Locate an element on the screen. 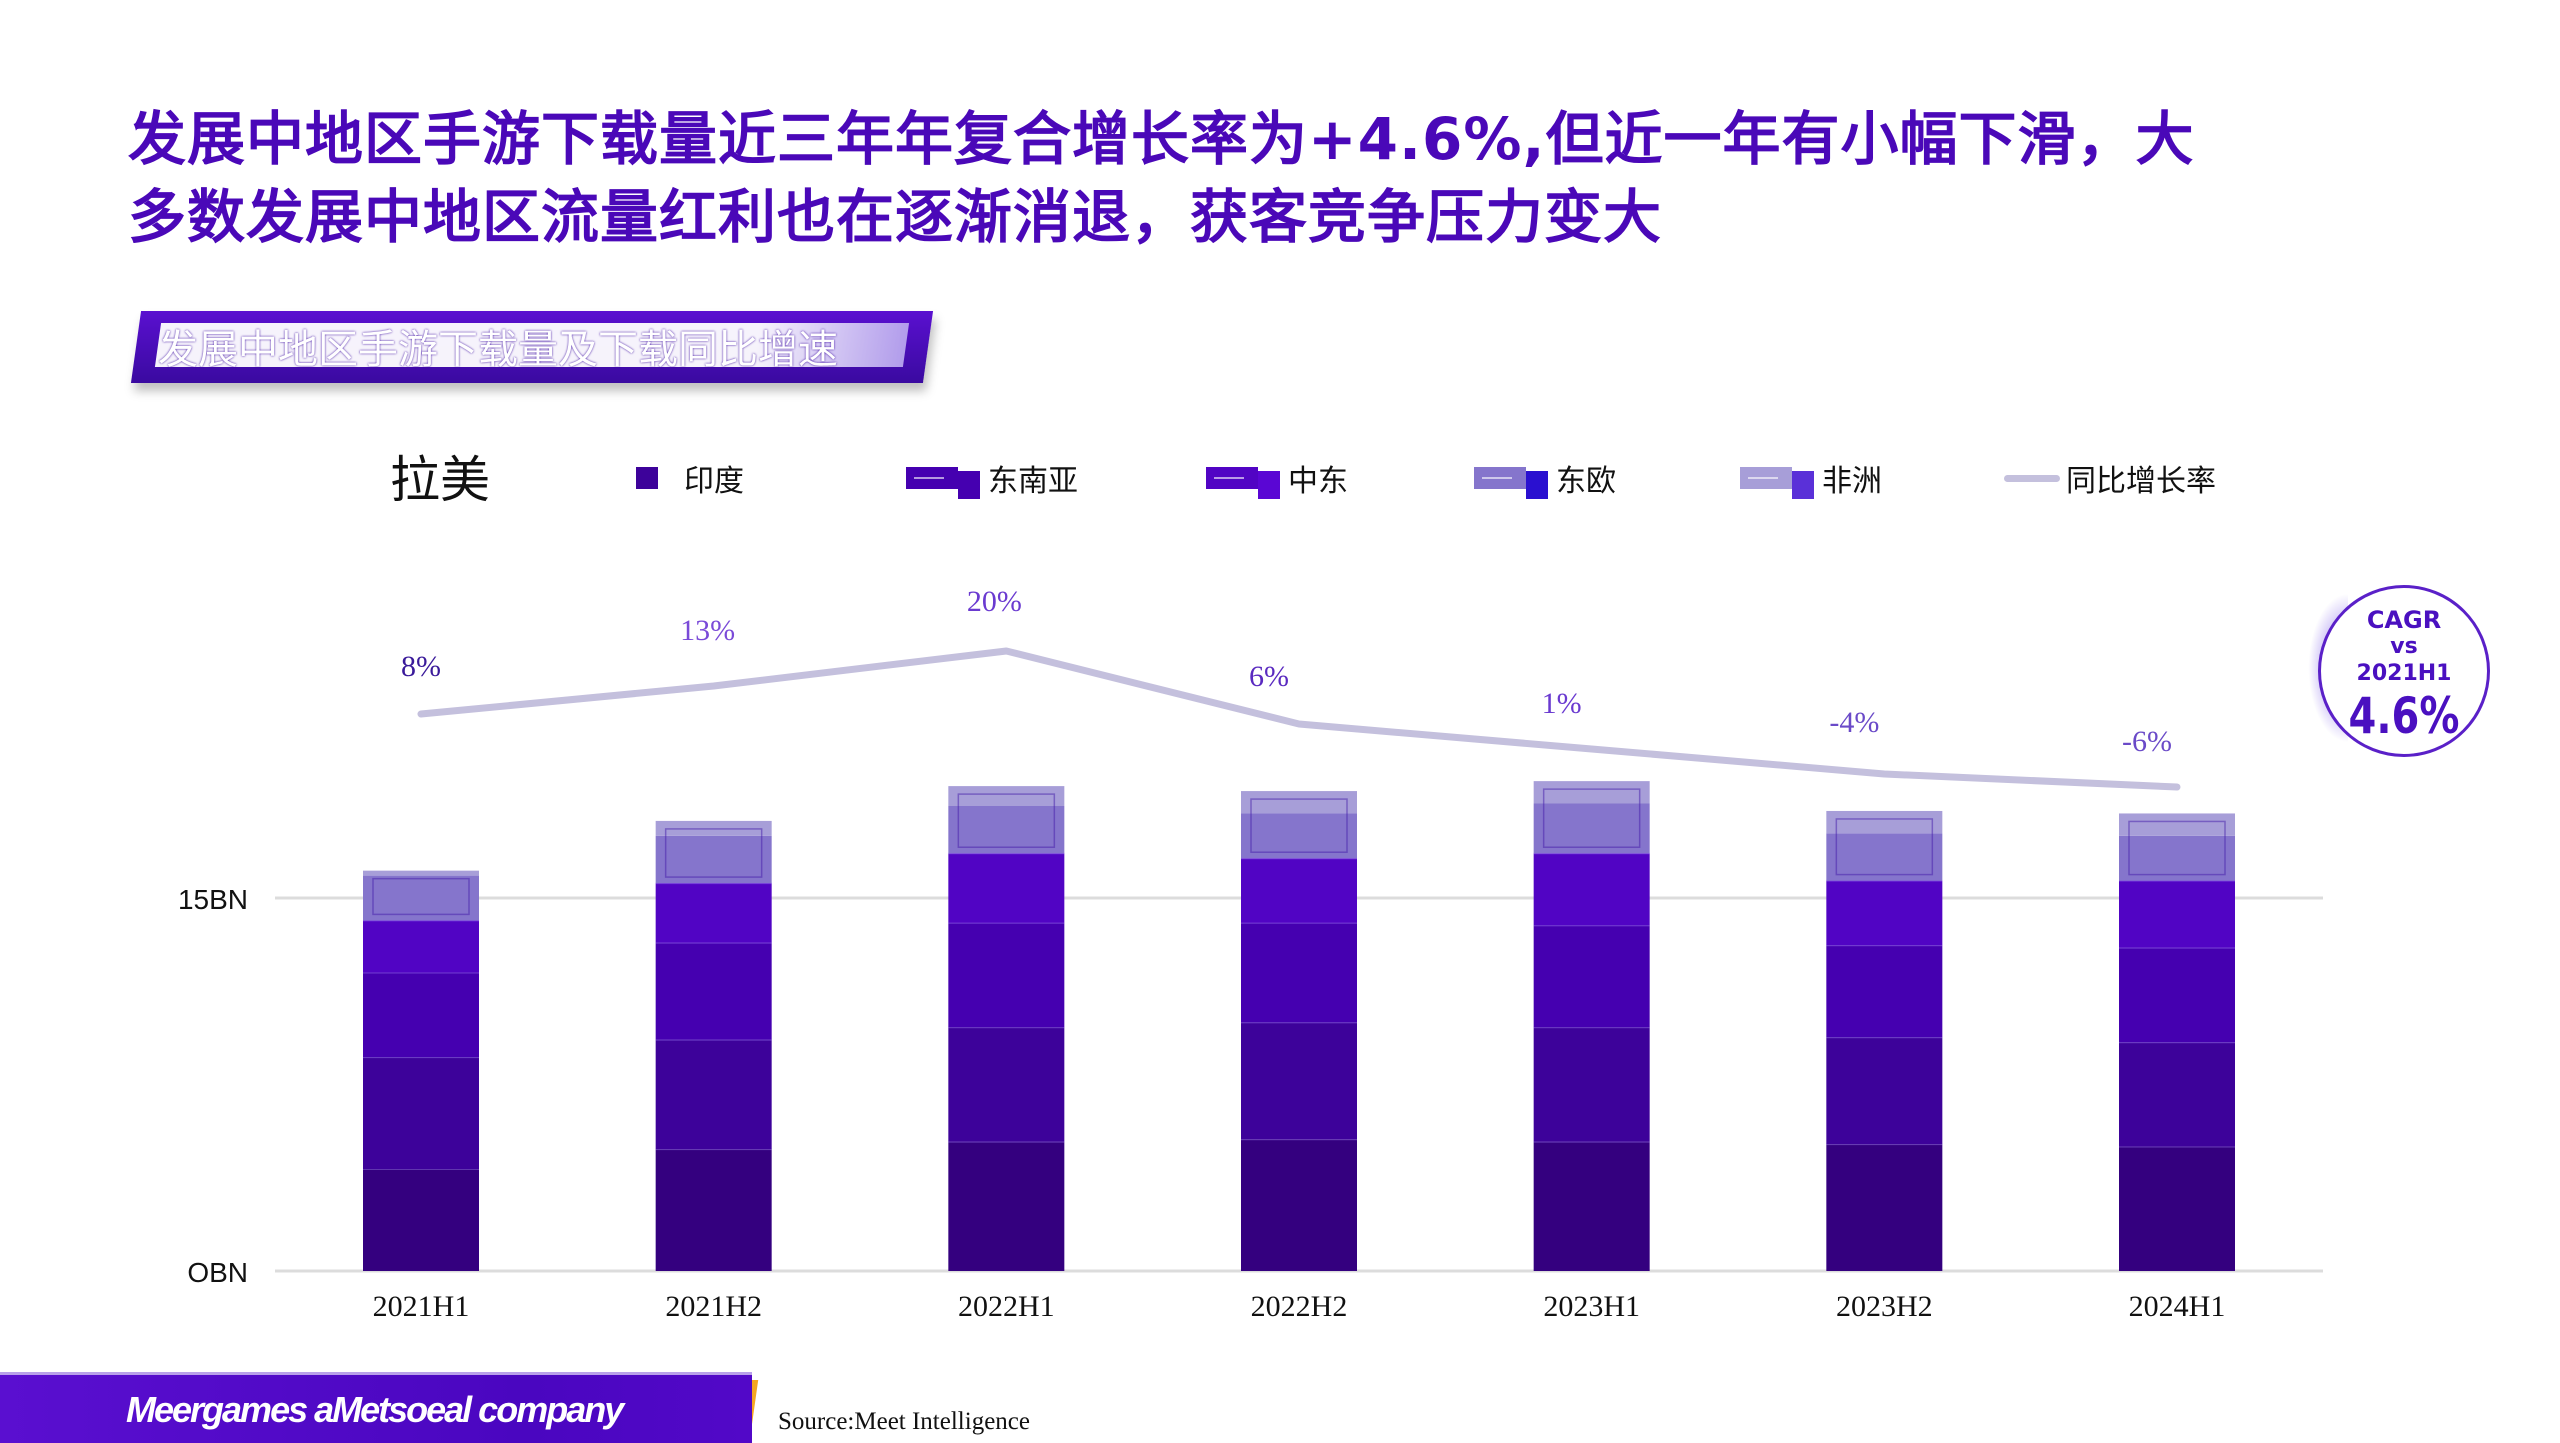  y-tick-label: 15BN is located at coordinates (213, 899).